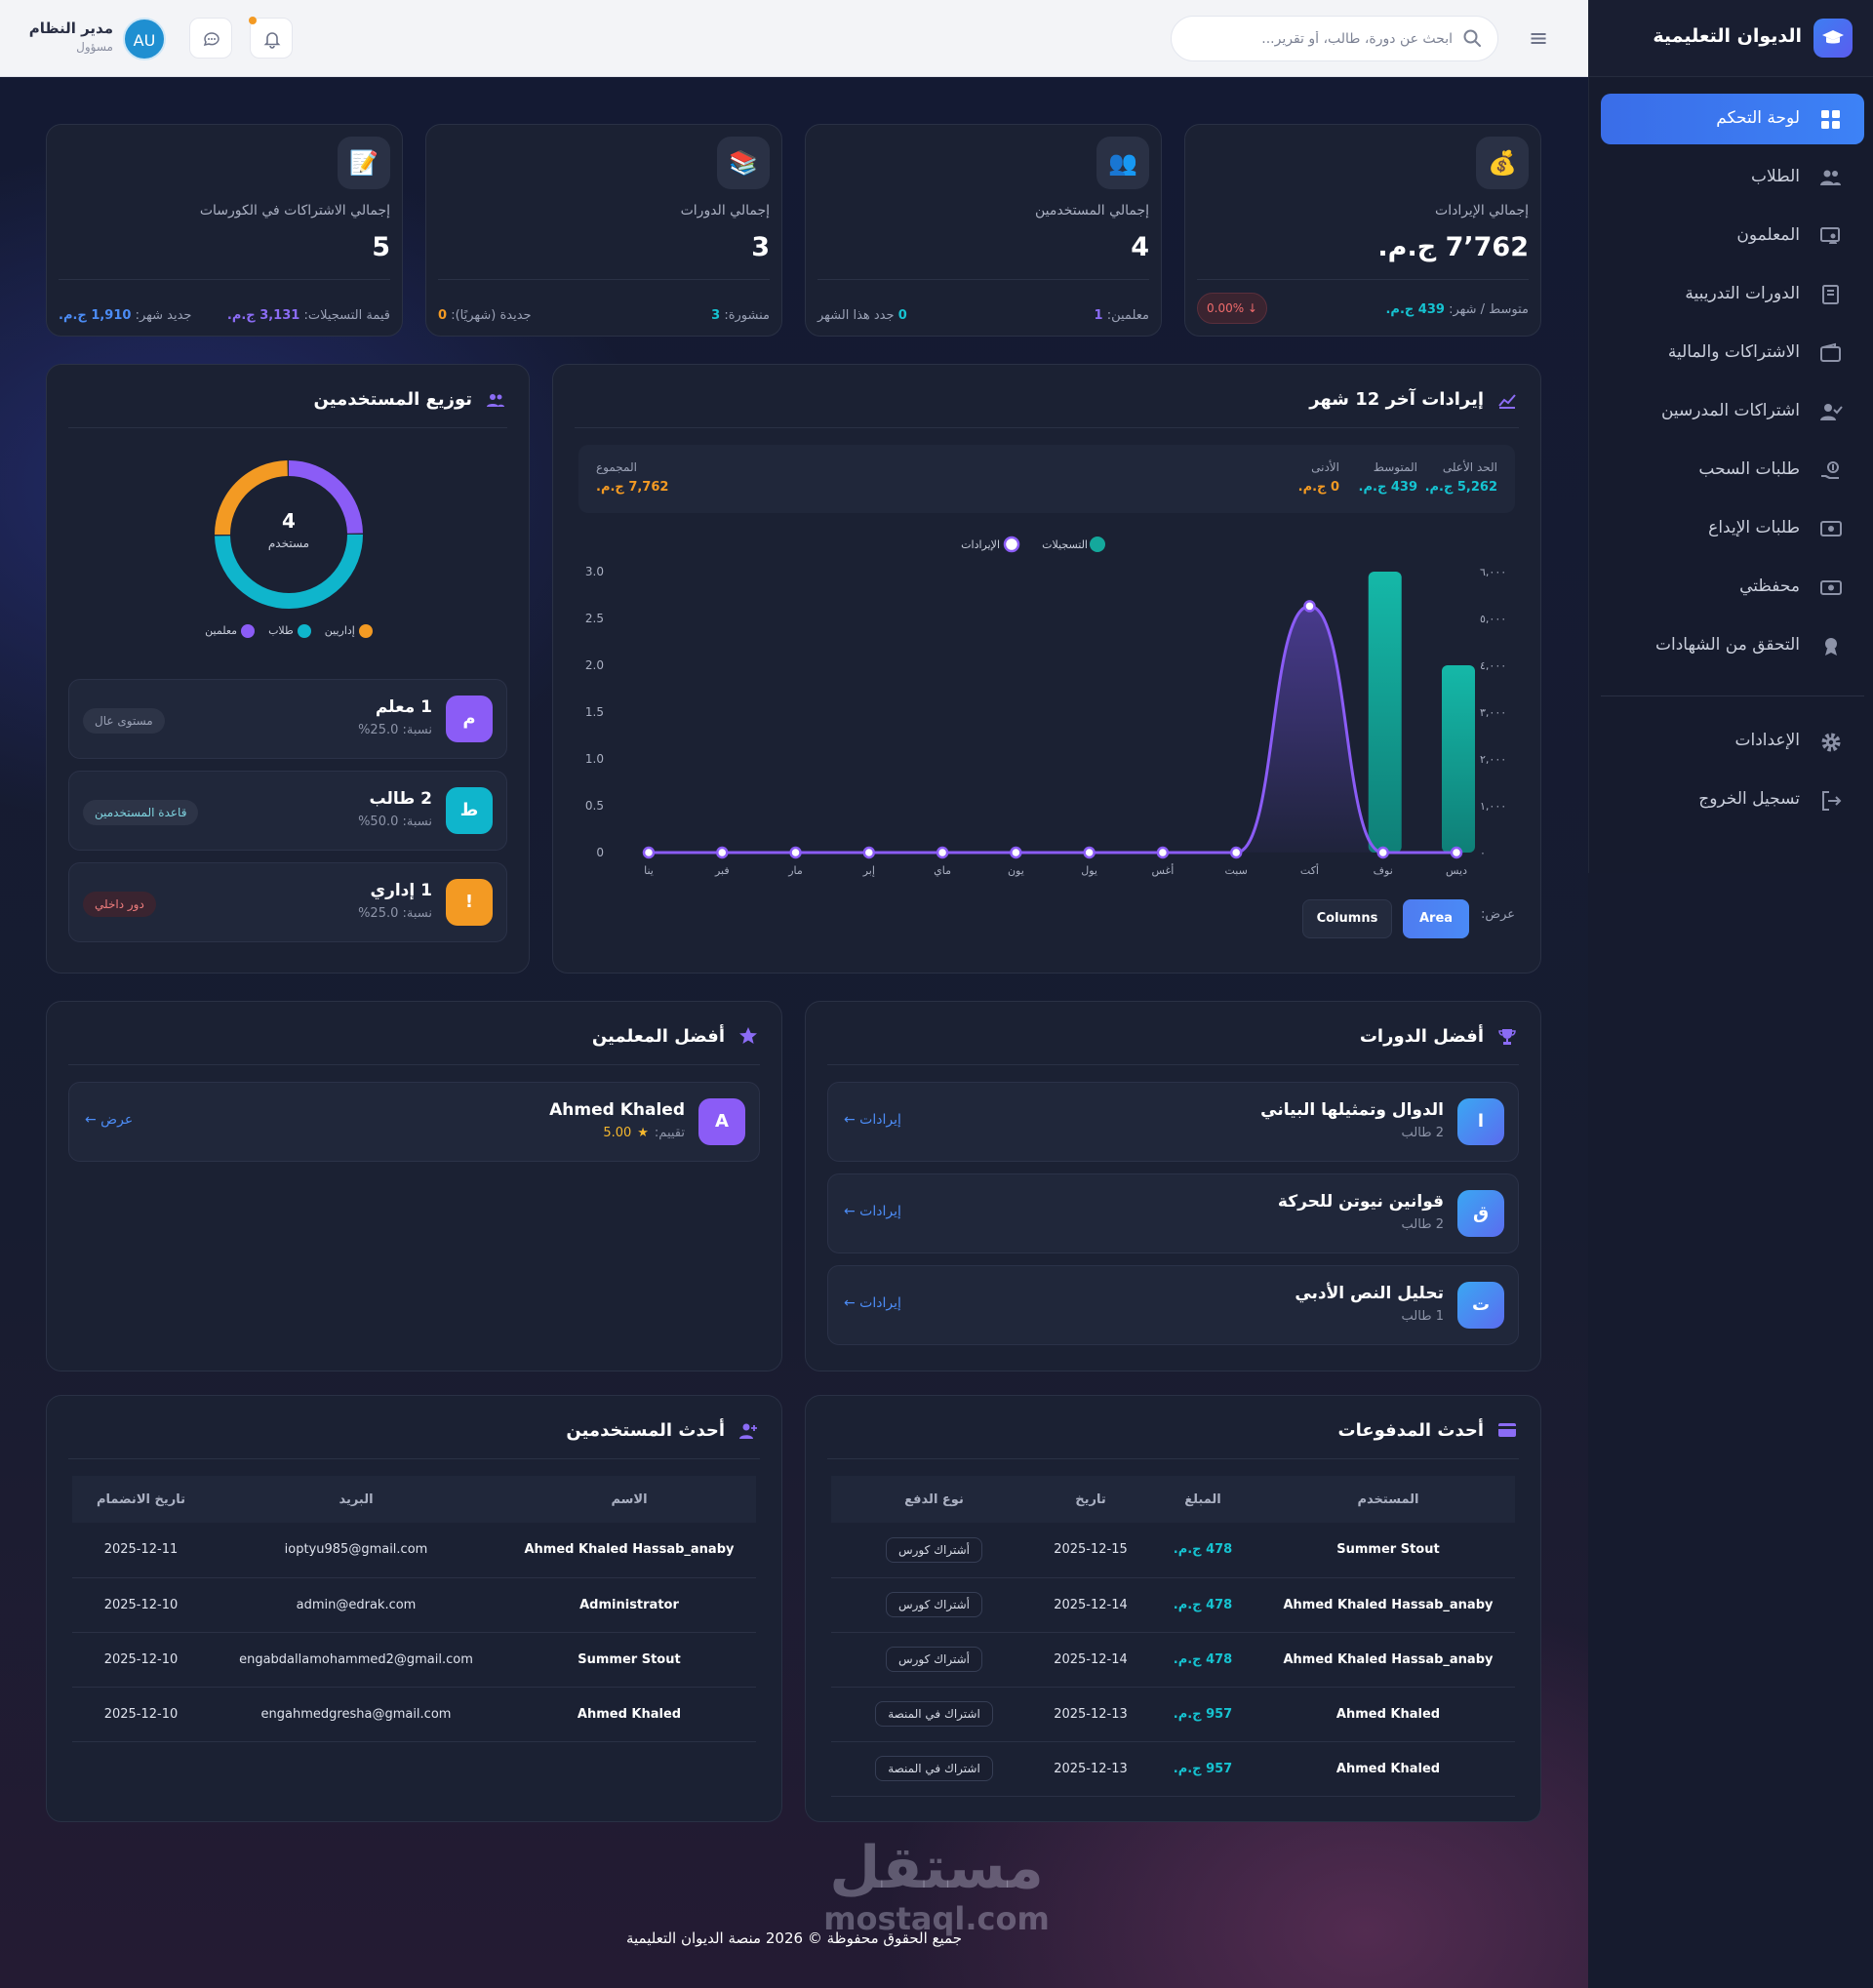 The height and width of the screenshot is (1988, 1873). I want to click on role-avatar: ط, so click(469, 810).